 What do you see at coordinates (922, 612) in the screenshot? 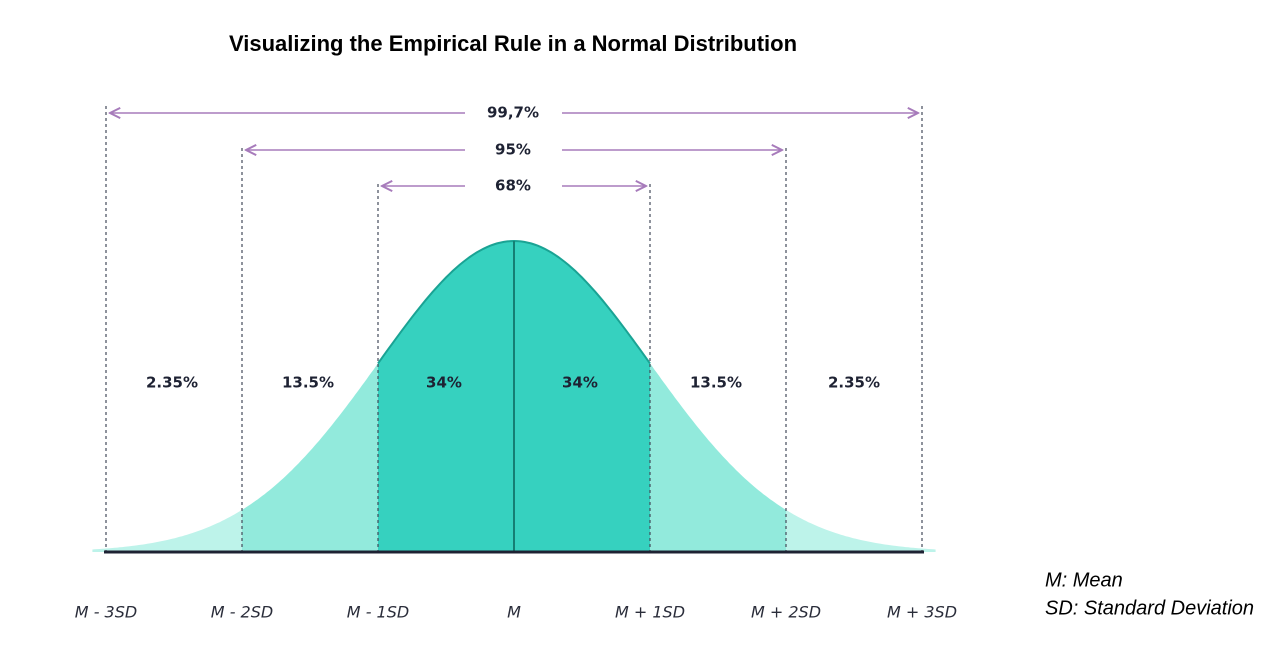
I see `x-label: M + 3SD` at bounding box center [922, 612].